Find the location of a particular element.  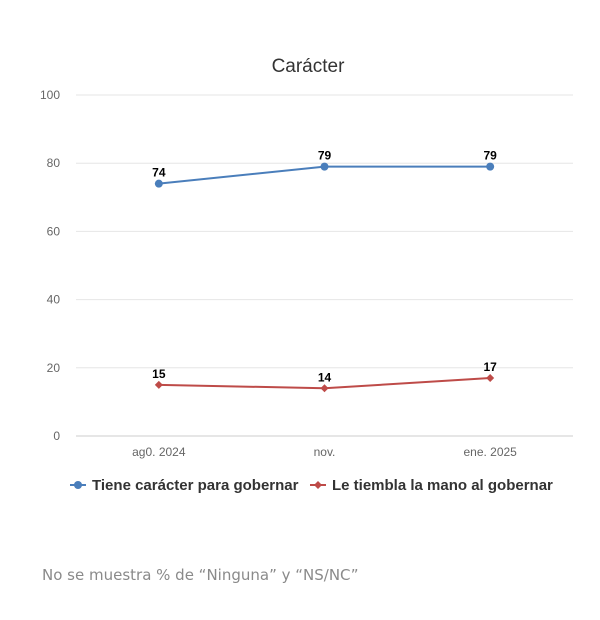

y-tick-label: 60 is located at coordinates (54, 231).